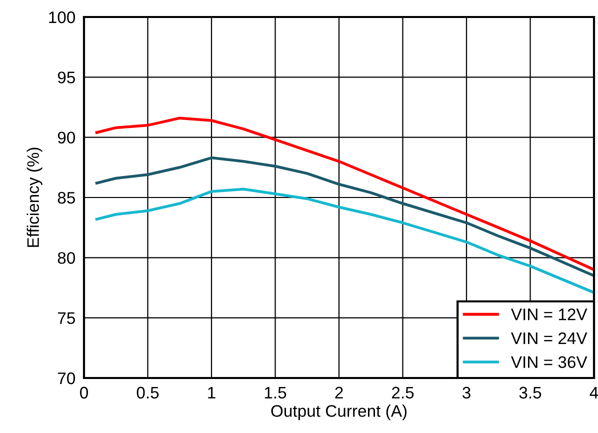 This screenshot has width=598, height=433. What do you see at coordinates (549, 314) in the screenshot?
I see `legend-label: VIN = 12V` at bounding box center [549, 314].